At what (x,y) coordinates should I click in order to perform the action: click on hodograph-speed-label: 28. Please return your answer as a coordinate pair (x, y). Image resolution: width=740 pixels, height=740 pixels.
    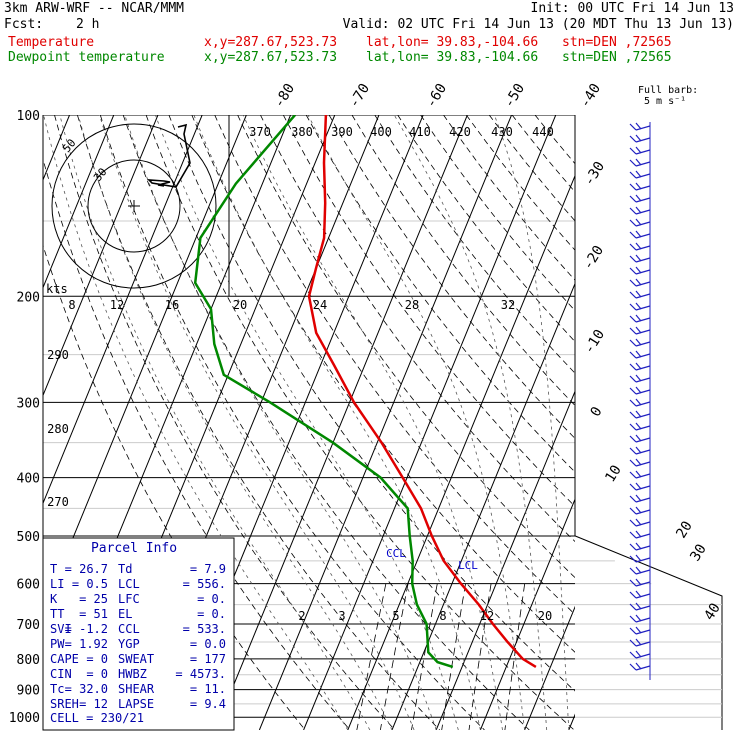
    Looking at the image, I should click on (412, 305).